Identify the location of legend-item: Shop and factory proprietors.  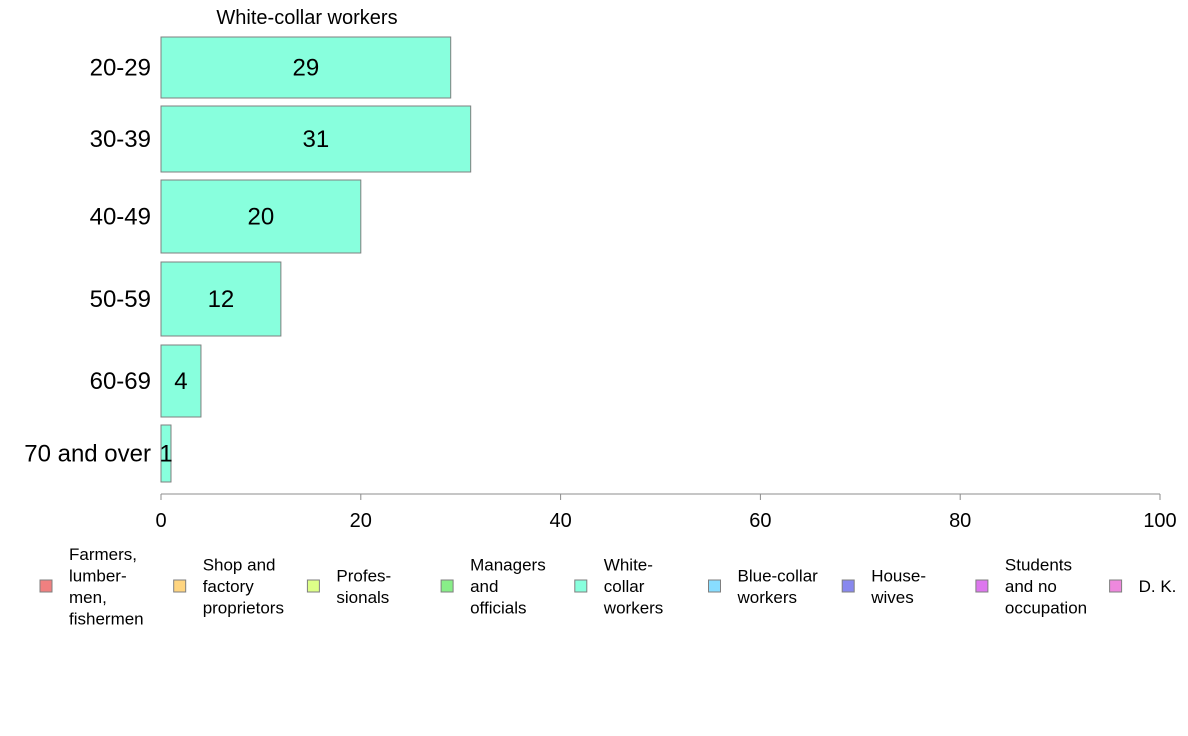
(228, 587).